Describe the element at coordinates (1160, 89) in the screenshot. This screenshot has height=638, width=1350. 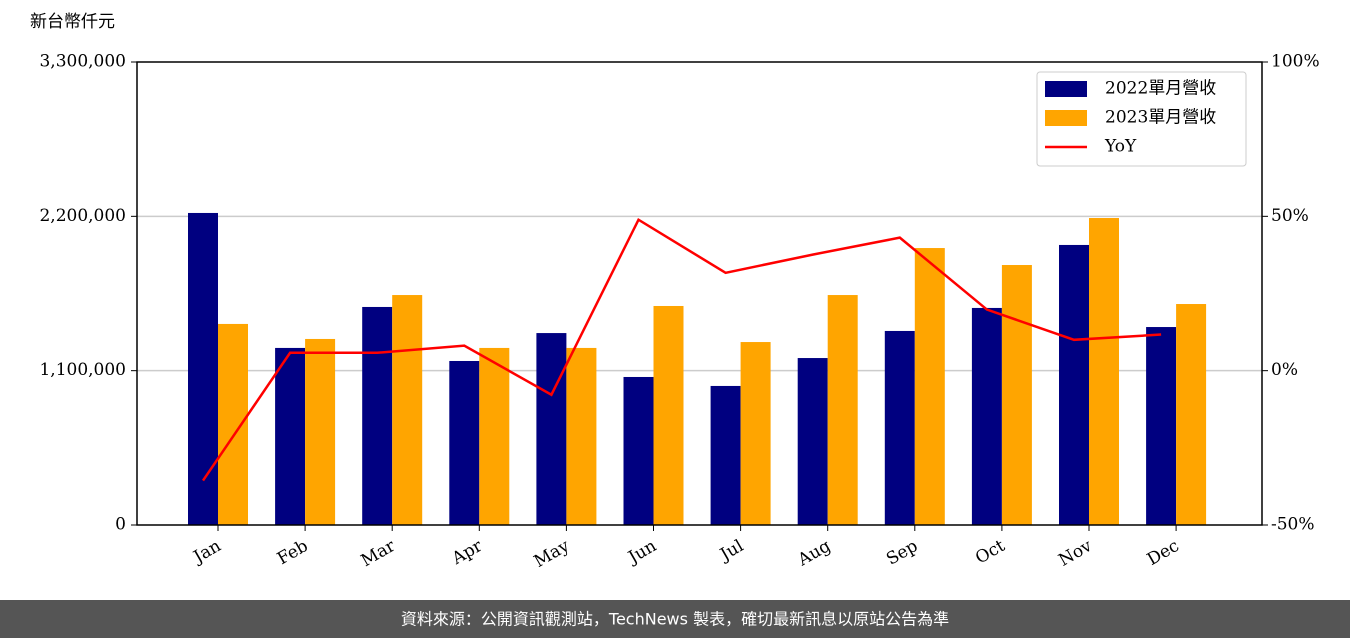
I see `legend-label: 2022單月營收` at that location.